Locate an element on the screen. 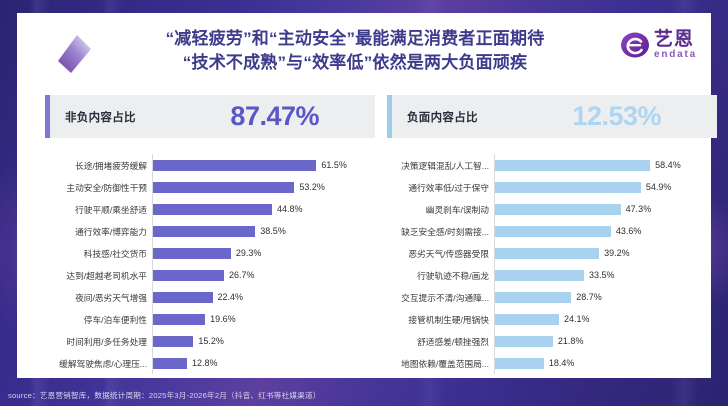 The width and height of the screenshot is (728, 406). brand-logo: 艺恩 endata is located at coordinates (658, 45).